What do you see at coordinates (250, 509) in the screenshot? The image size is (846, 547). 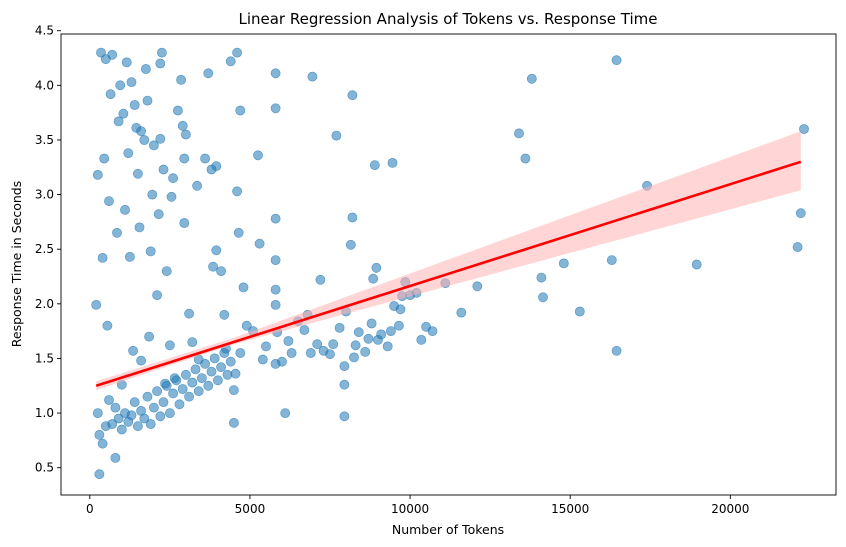 I see `x-tick-label: 5000` at bounding box center [250, 509].